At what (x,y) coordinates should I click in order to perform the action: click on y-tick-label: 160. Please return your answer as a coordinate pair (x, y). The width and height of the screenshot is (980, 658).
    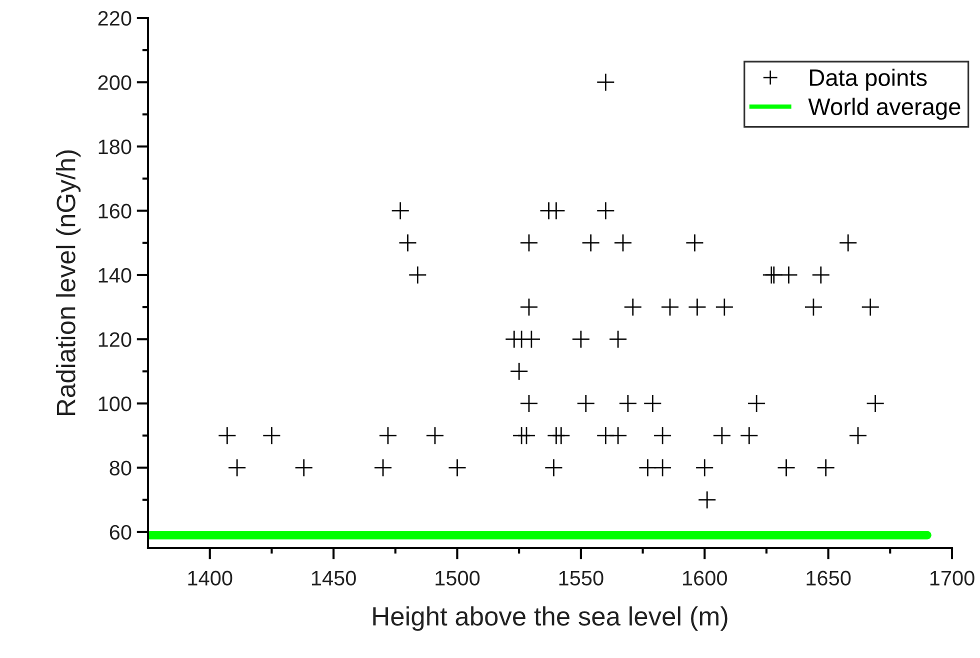
    Looking at the image, I should click on (115, 211).